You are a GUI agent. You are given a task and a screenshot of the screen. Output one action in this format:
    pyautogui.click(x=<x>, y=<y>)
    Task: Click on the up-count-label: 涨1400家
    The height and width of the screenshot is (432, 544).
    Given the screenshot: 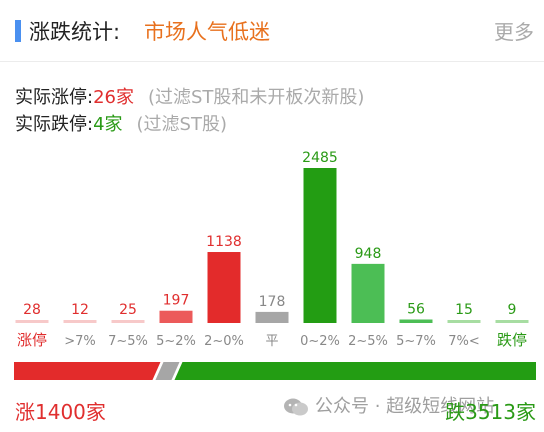 What is the action you would take?
    pyautogui.click(x=60, y=412)
    